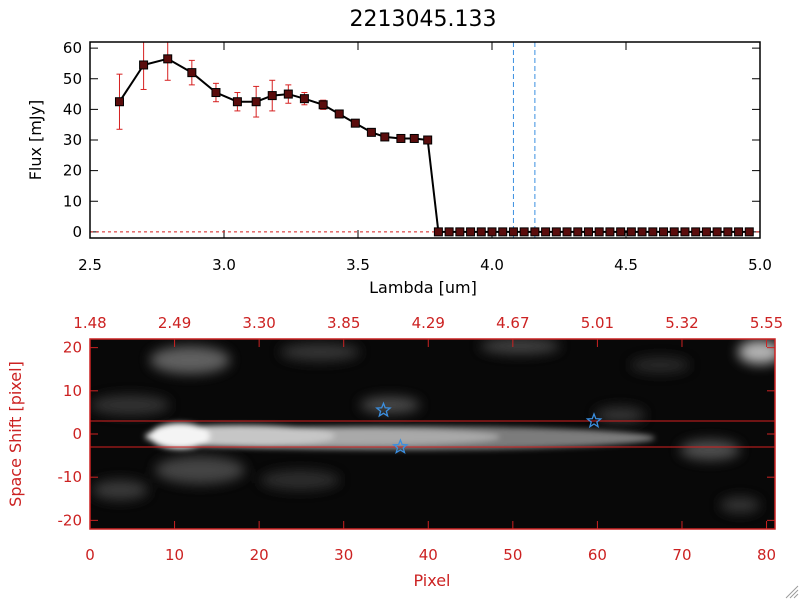  I want to click on image-overlays, so click(432, 428).